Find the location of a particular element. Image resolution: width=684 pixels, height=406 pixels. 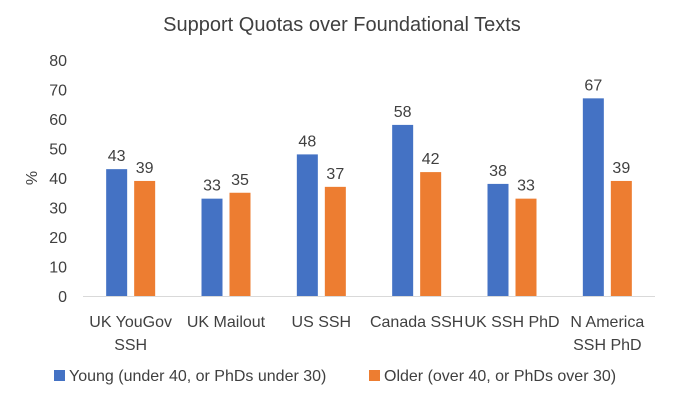

y-axis-label: % is located at coordinates (32, 178).